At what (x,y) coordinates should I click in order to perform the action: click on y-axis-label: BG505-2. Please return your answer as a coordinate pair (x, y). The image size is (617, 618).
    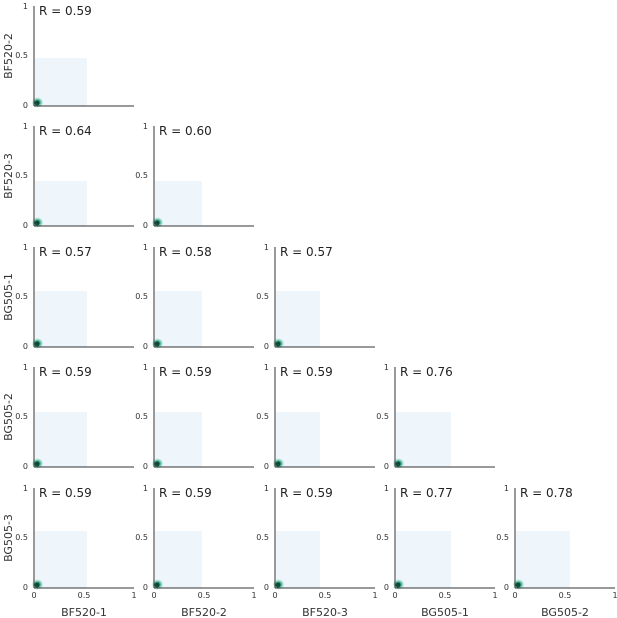
    Looking at the image, I should click on (8, 417).